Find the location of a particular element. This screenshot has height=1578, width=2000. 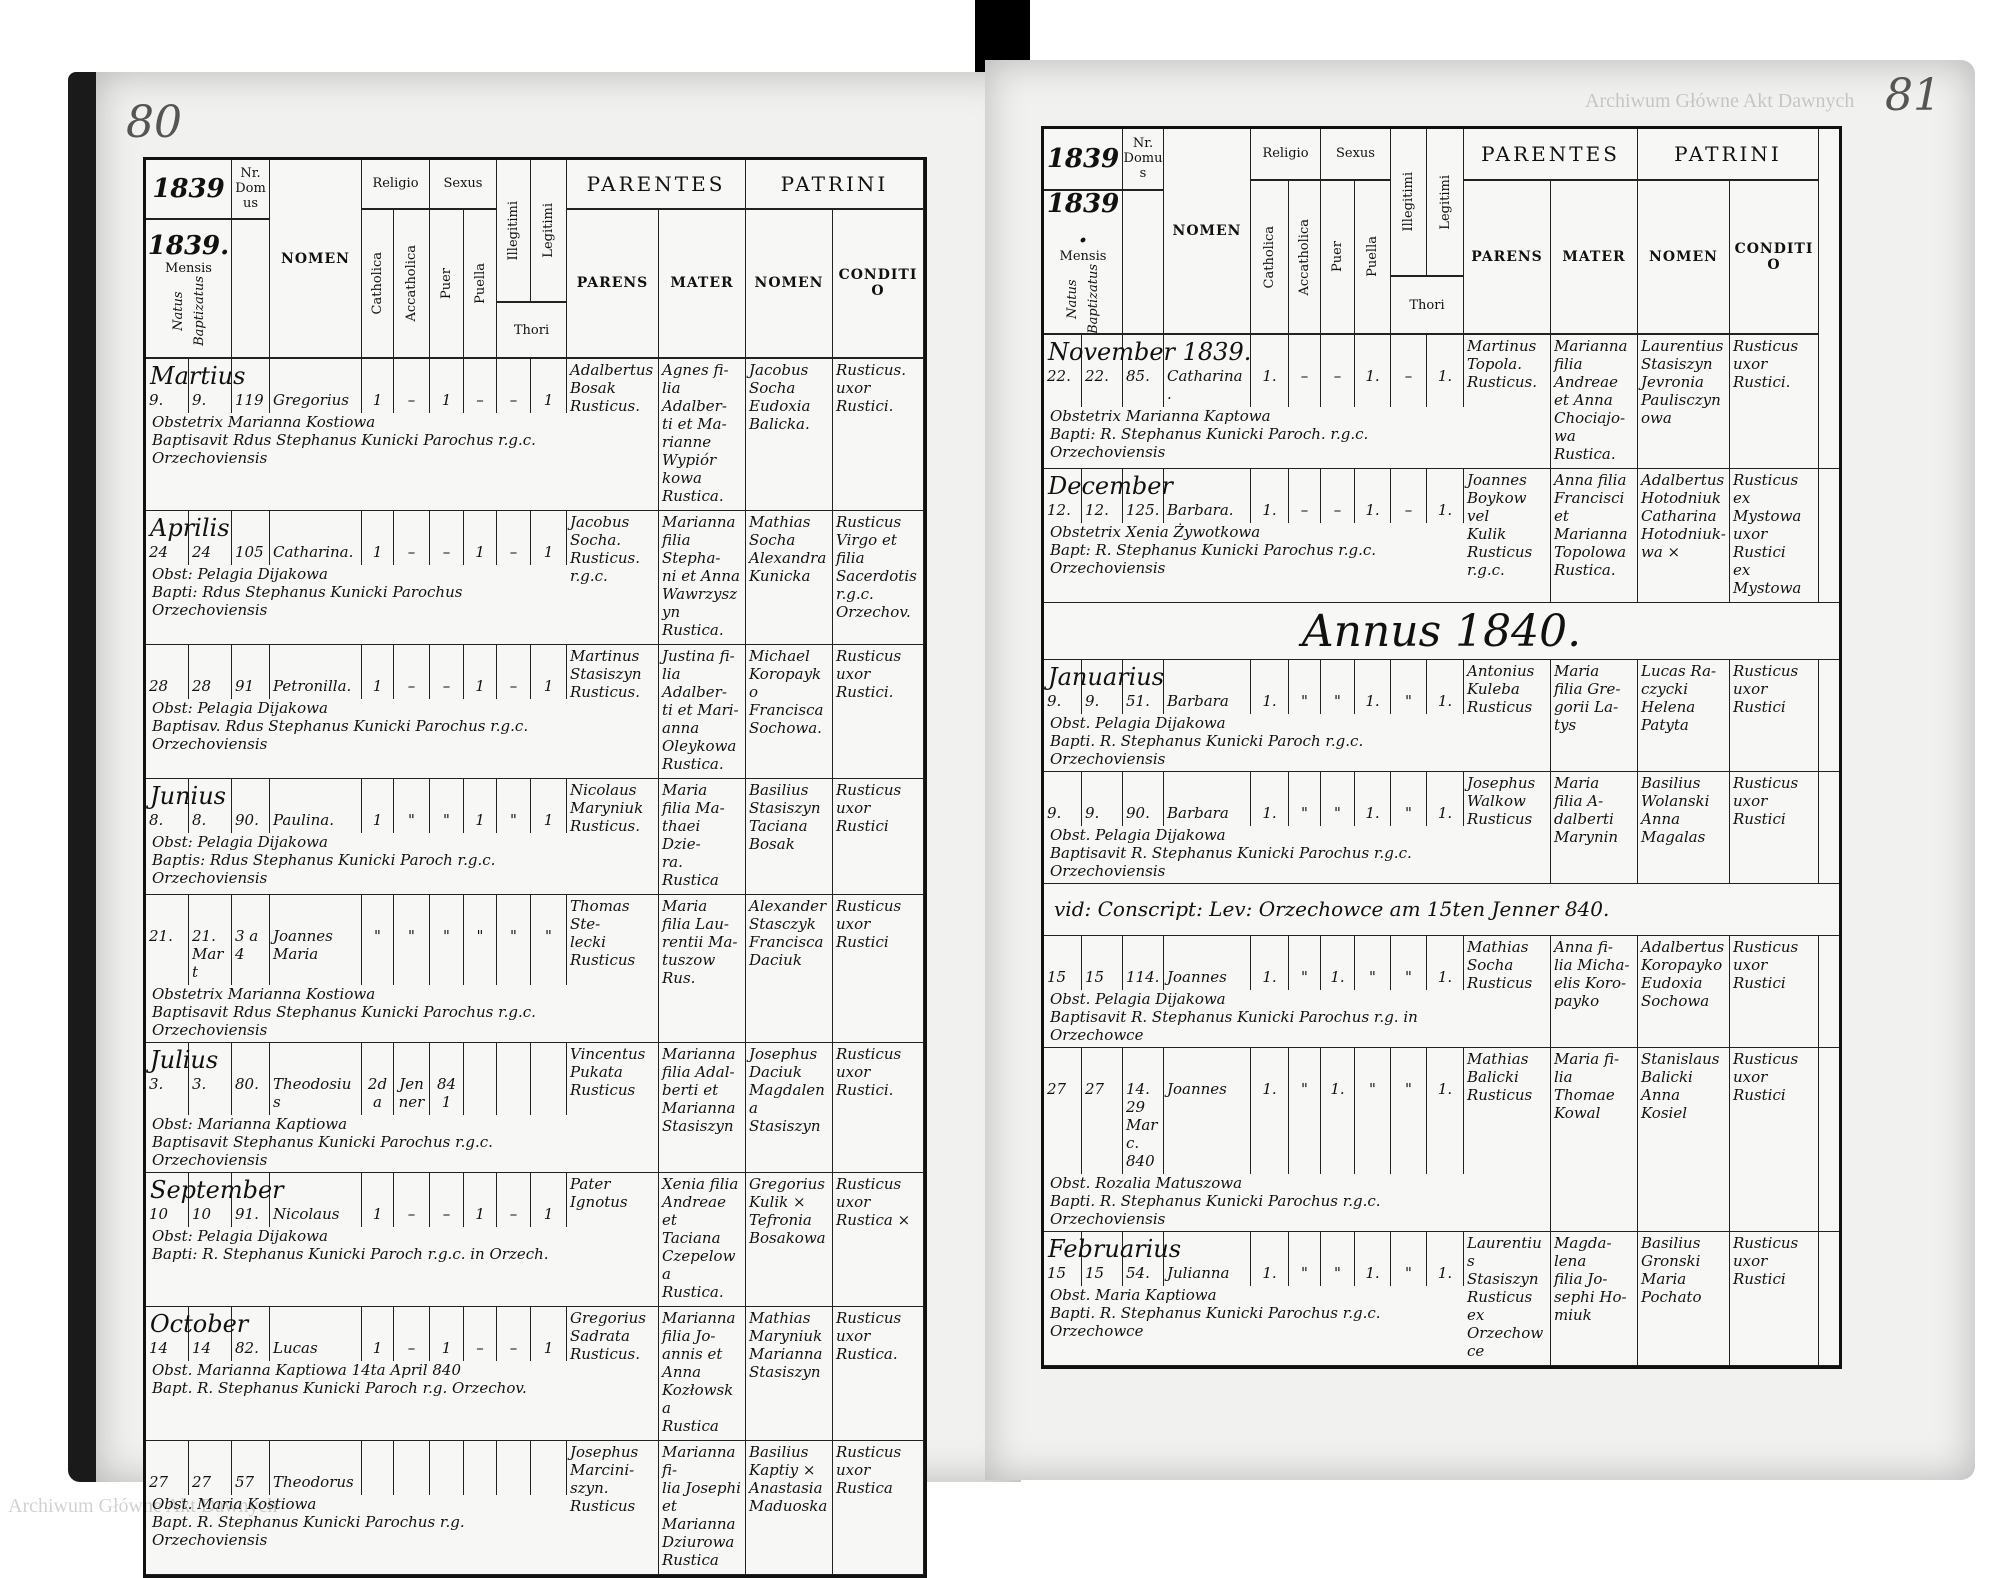

religio-header: Religio is located at coordinates (396, 185).